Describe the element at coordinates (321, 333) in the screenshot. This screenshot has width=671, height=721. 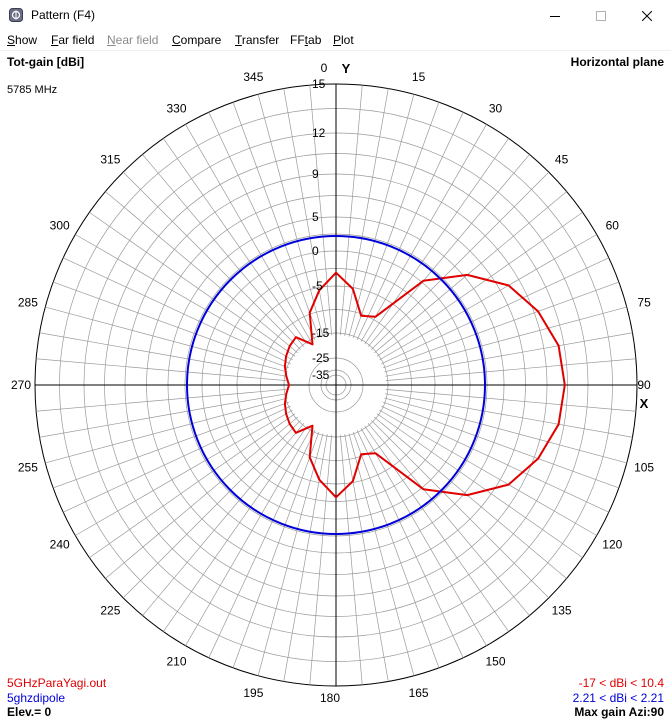
I see `gain-tick-label: -15` at that location.